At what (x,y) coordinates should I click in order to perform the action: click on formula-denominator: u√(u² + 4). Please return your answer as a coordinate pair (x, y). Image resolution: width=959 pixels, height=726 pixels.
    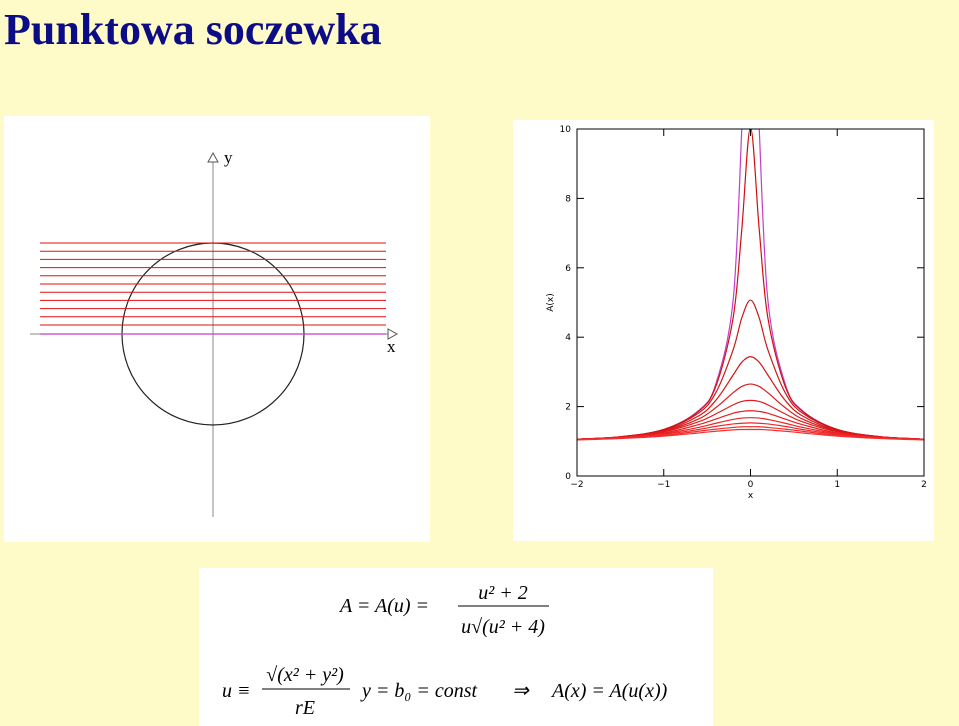
    Looking at the image, I should click on (503, 627).